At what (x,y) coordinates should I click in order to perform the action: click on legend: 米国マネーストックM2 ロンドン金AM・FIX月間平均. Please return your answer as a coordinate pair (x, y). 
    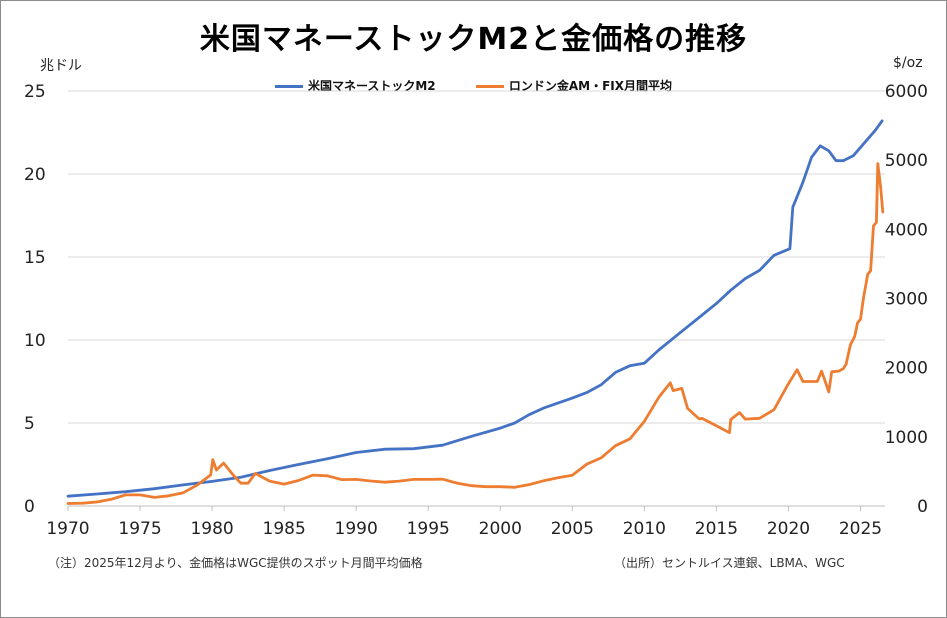
    Looking at the image, I should click on (473, 85).